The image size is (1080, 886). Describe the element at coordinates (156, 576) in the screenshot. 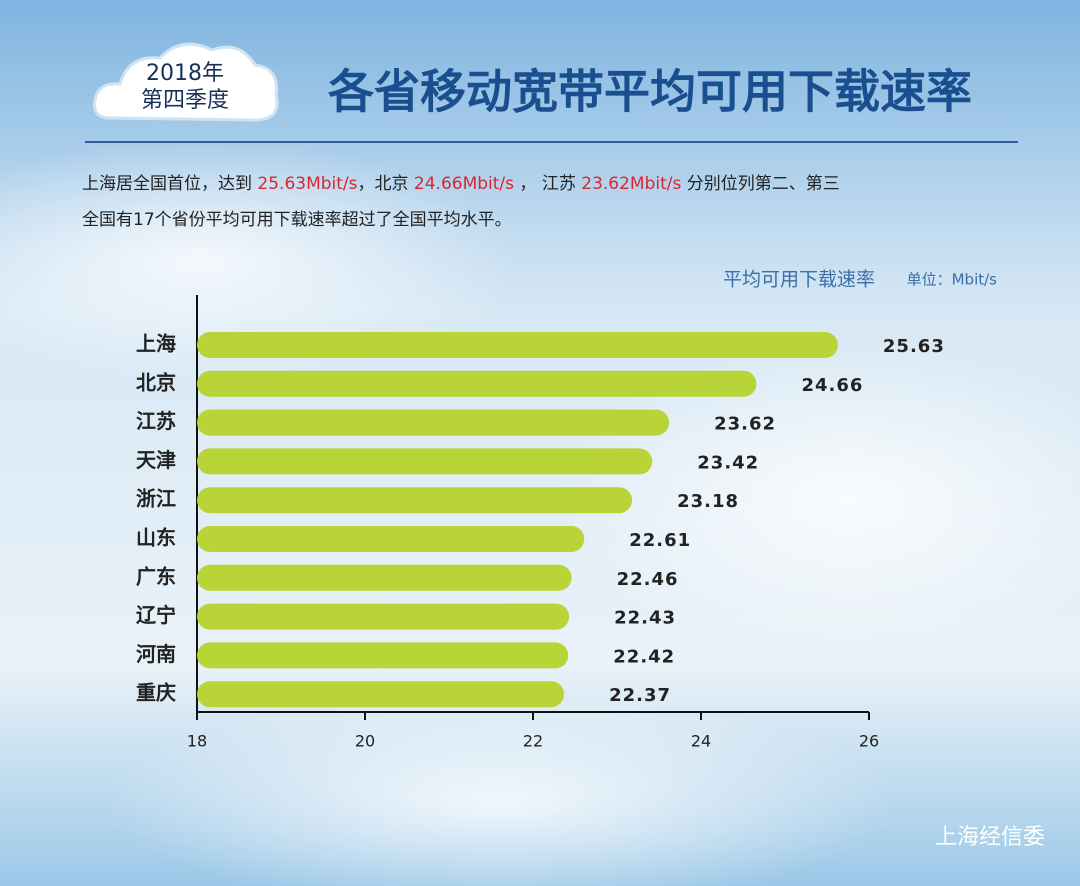

I see `category-label: 广东` at that location.